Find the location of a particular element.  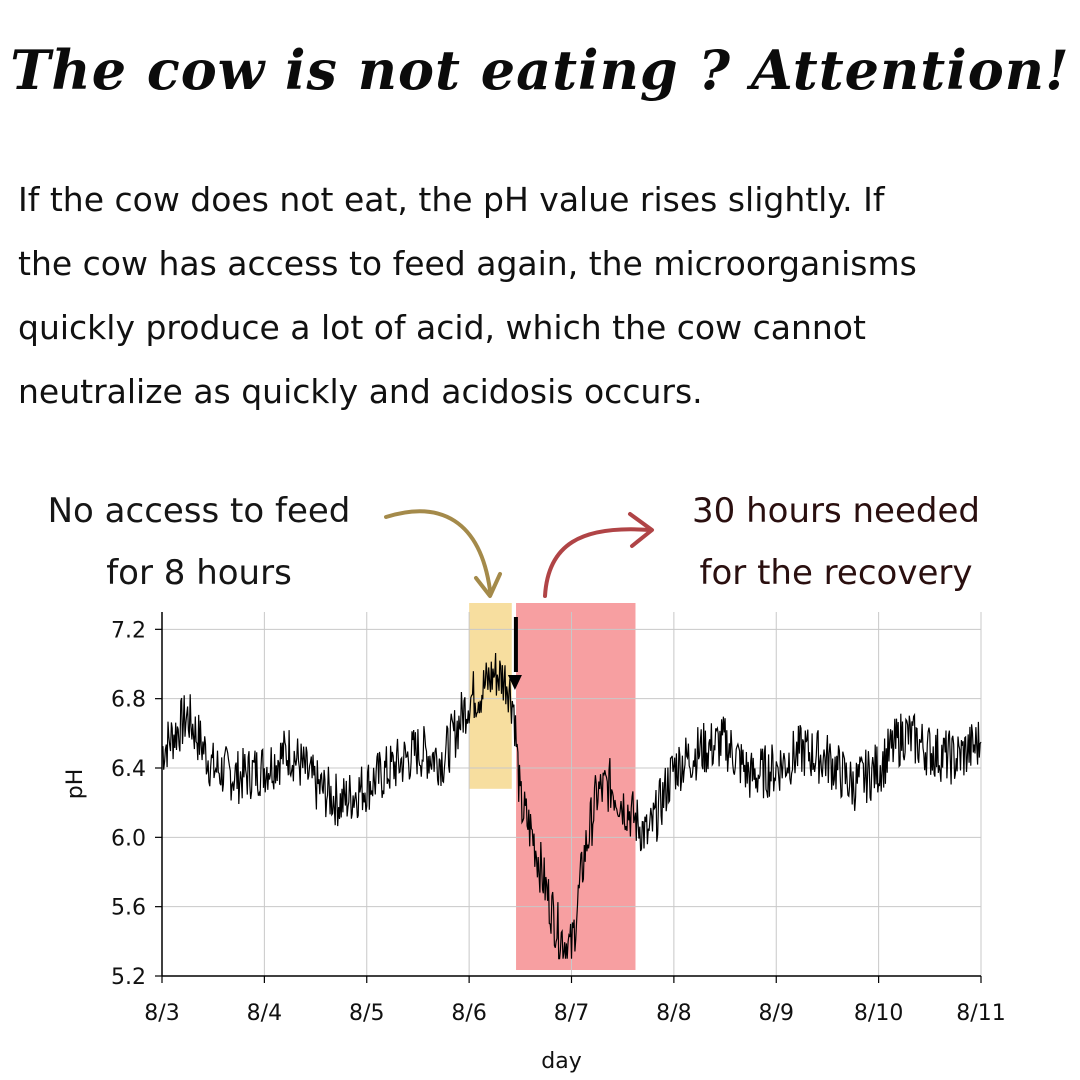

no-feed-highlight-band is located at coordinates (490, 696).